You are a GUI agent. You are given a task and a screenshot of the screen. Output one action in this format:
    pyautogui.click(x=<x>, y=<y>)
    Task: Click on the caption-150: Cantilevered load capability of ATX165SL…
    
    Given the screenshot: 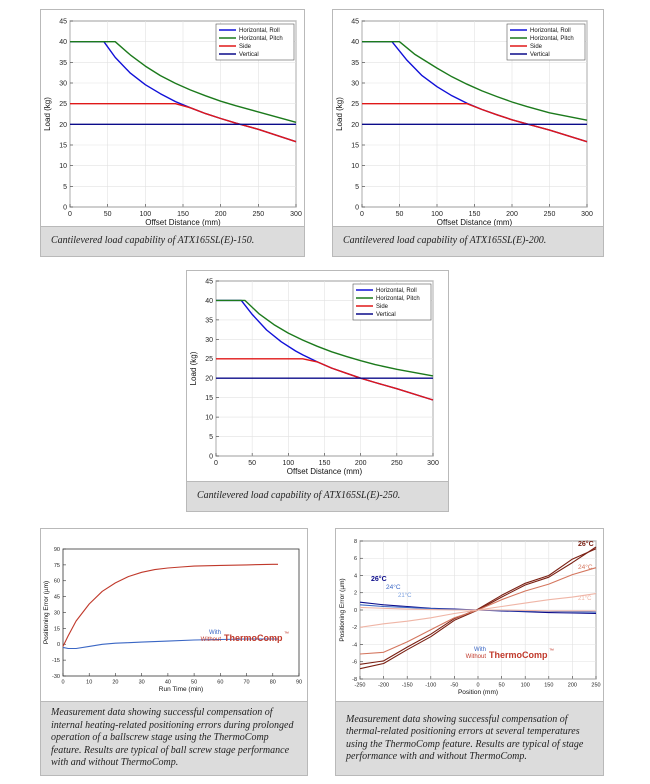 What is the action you would take?
    pyautogui.click(x=172, y=241)
    